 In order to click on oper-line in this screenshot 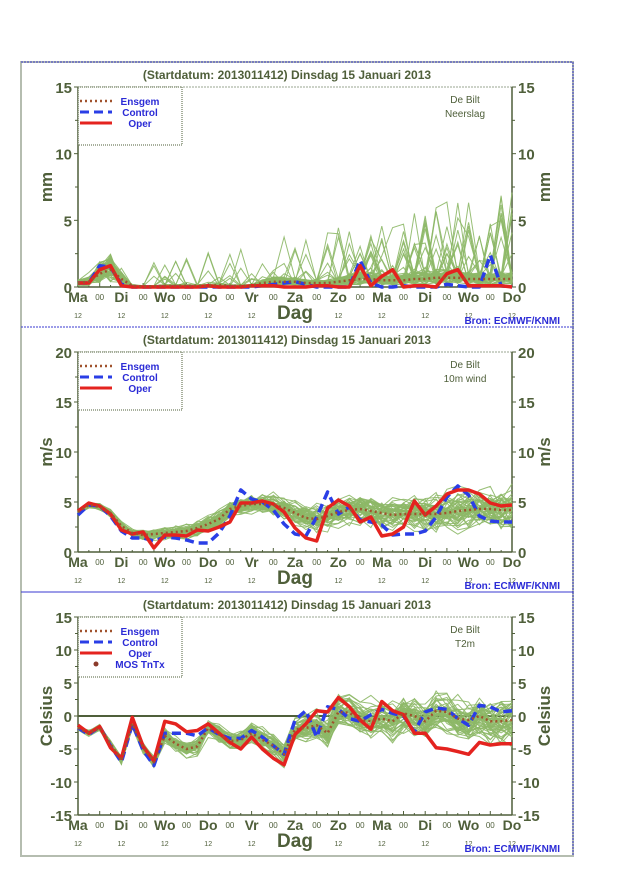, I will do `click(294, 731)`.